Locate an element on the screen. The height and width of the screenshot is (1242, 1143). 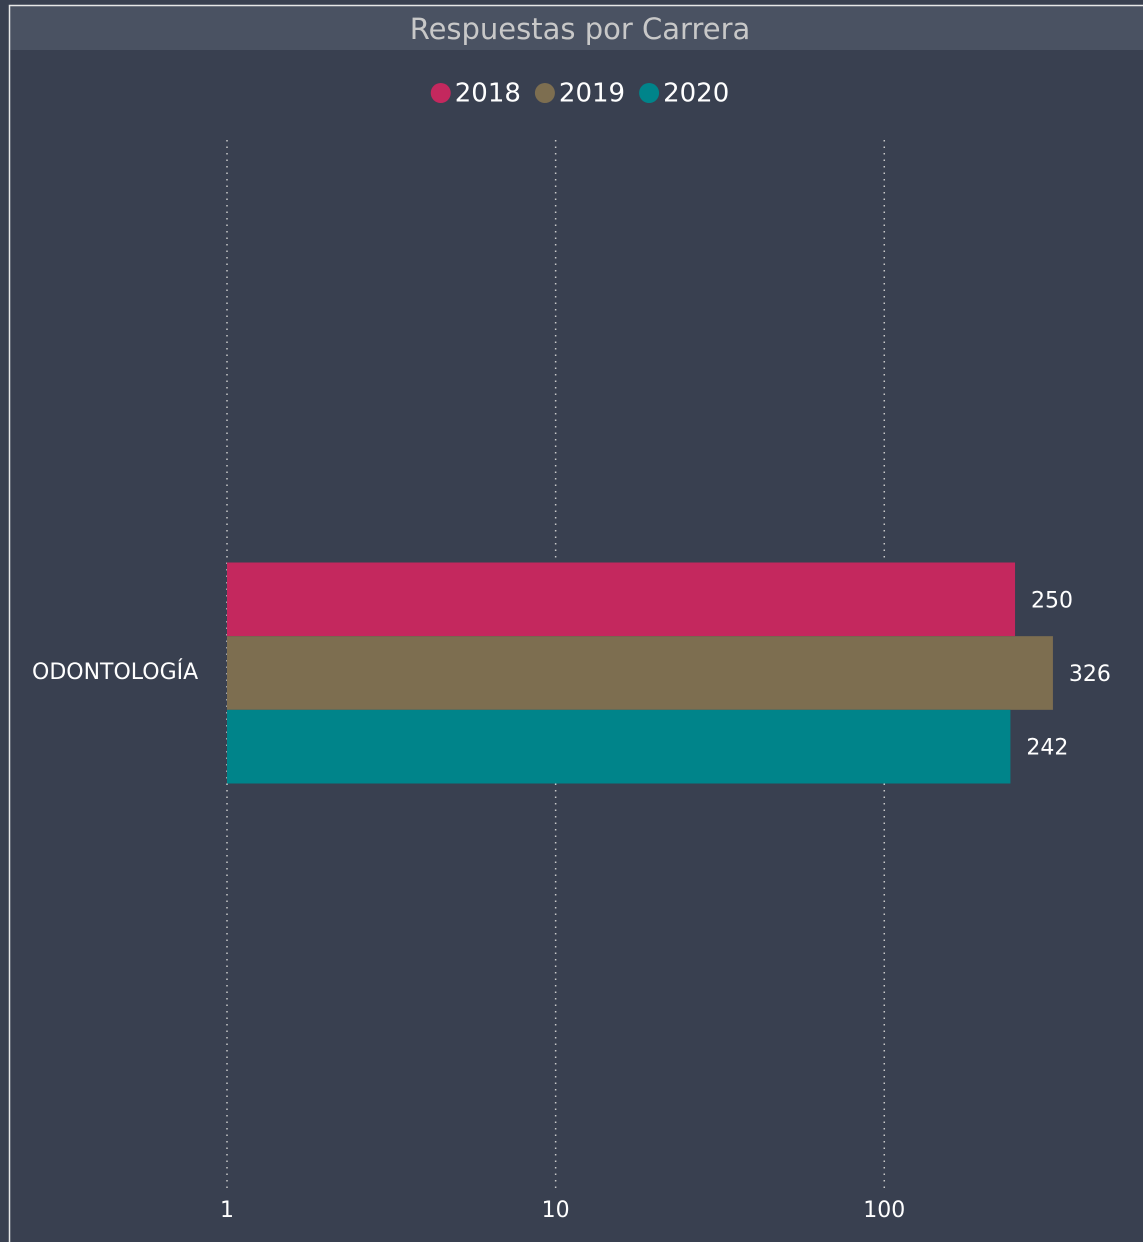
legend-label: 2019 is located at coordinates (592, 94).